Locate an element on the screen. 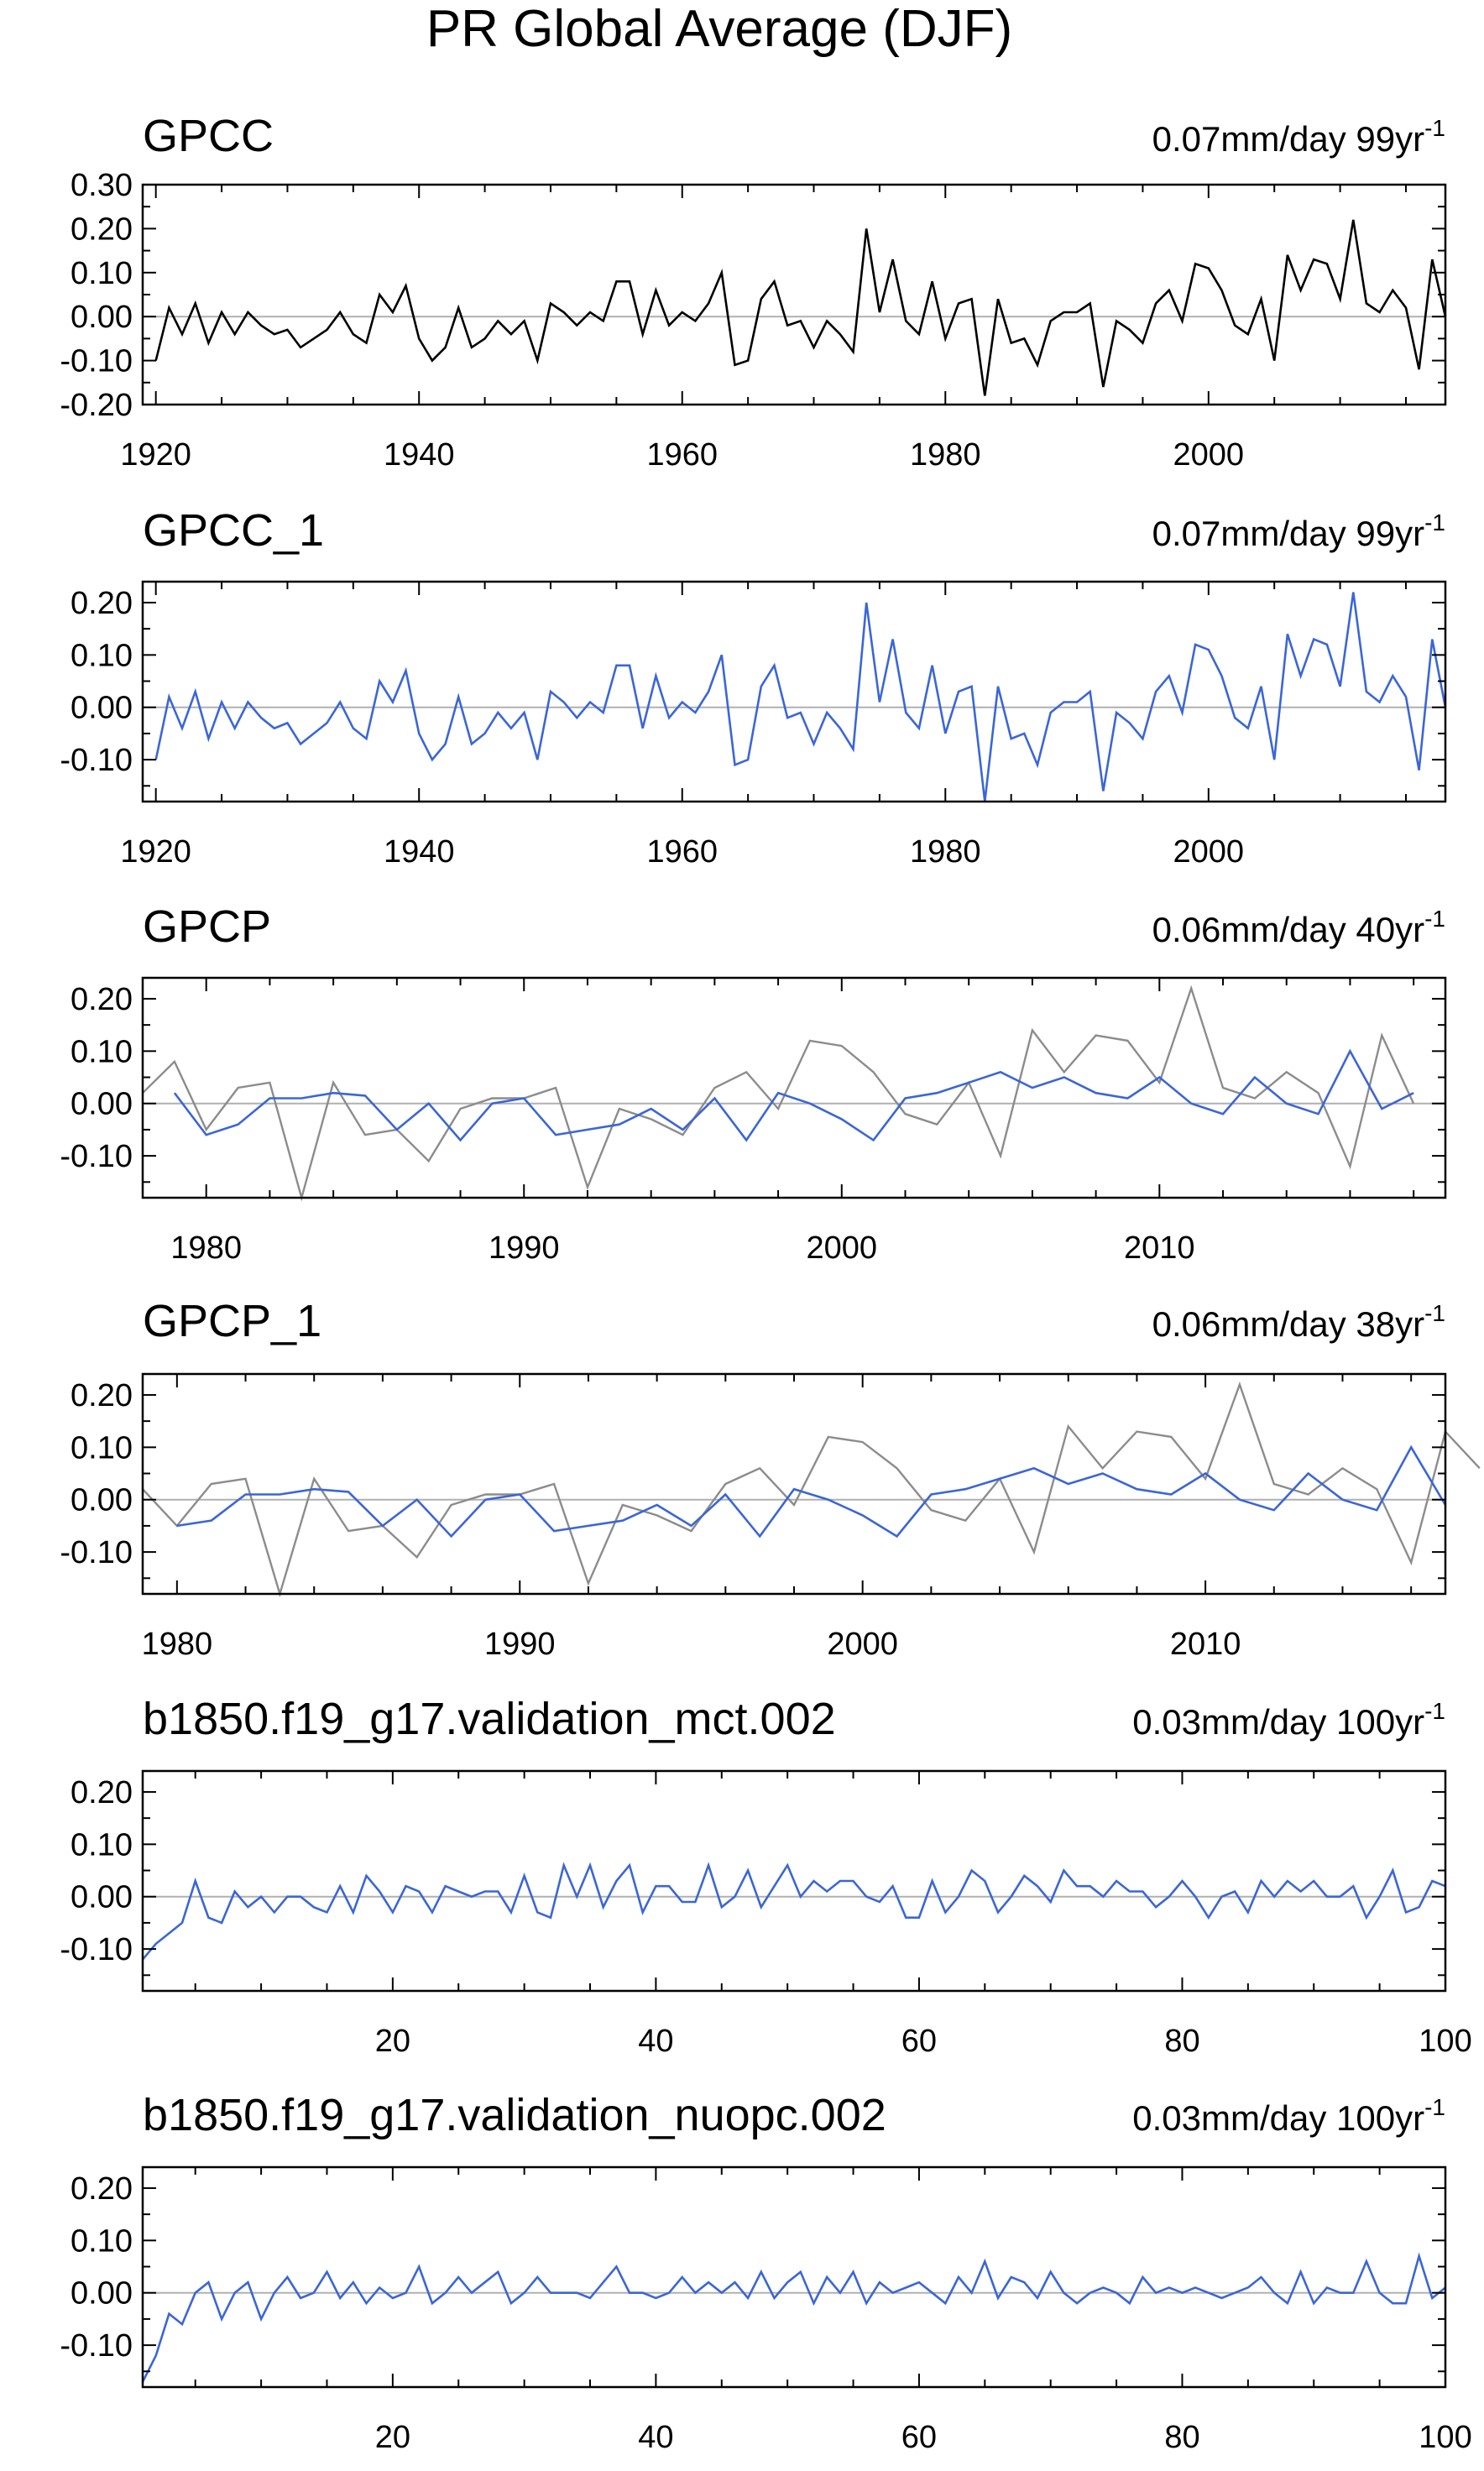  y-tick-label: 0.30 is located at coordinates (102, 185).